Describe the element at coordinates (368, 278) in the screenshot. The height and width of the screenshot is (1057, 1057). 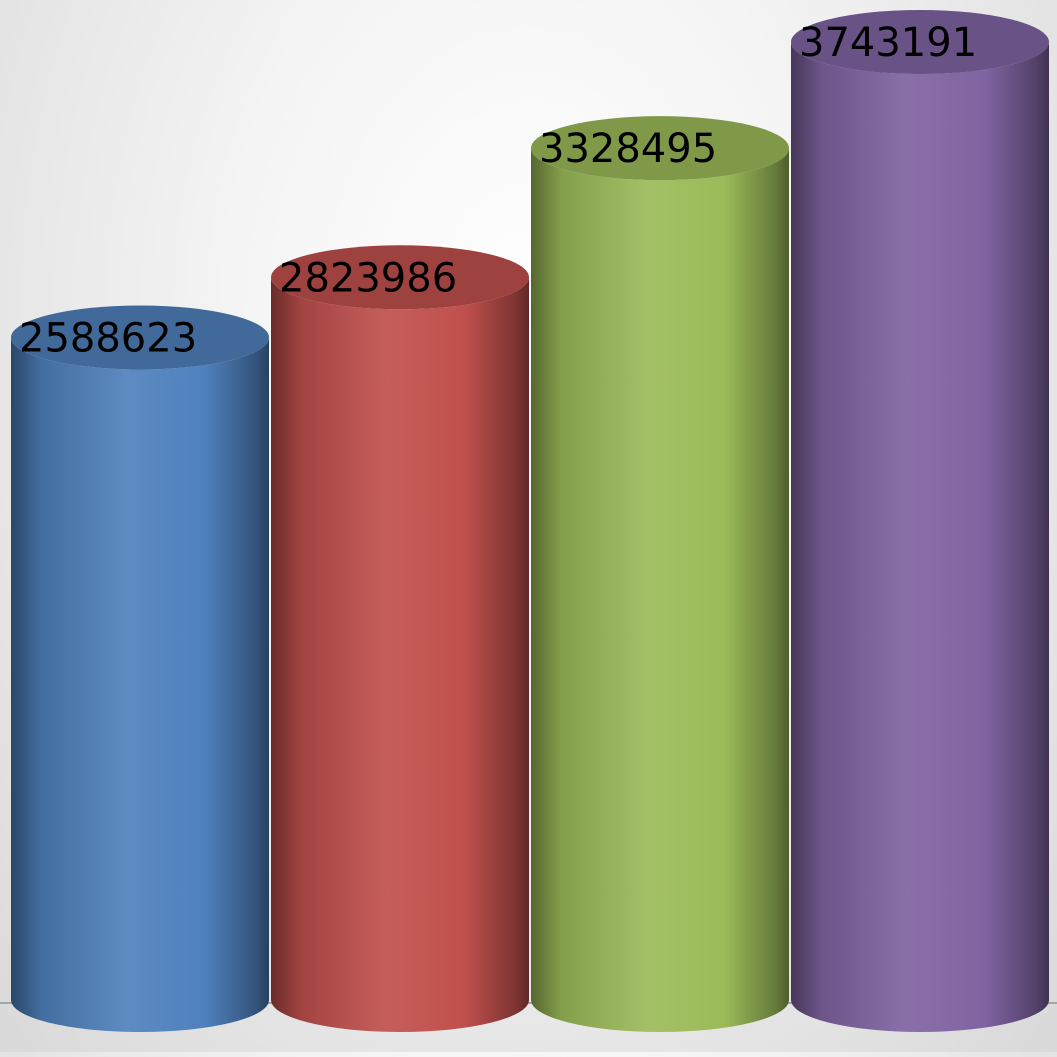
I see `data-label-2: 2823986` at that location.